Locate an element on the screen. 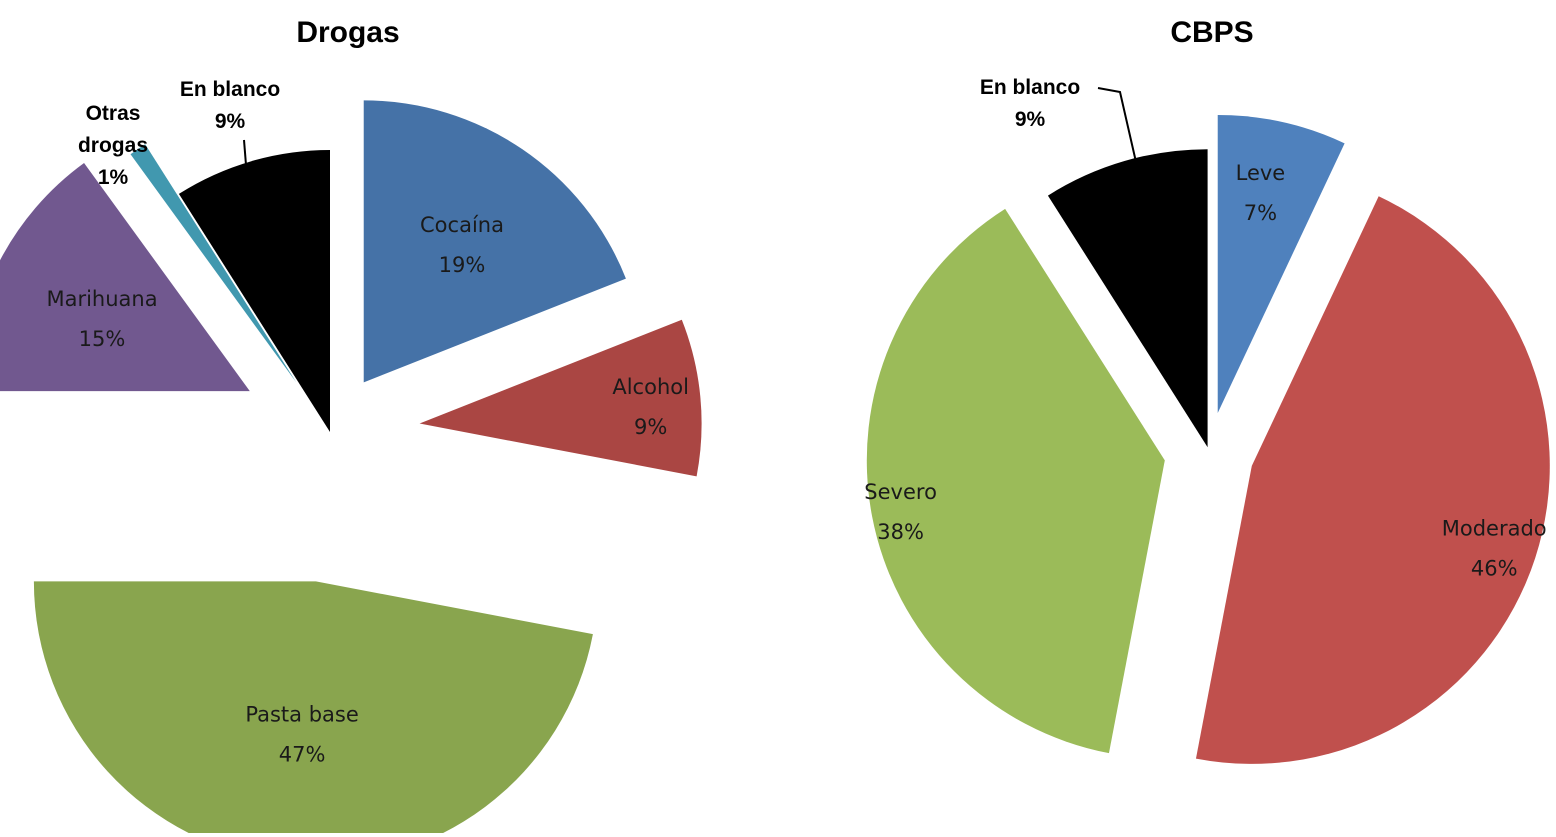  slice-label-otras-drogas-line: drogas is located at coordinates (113, 145).